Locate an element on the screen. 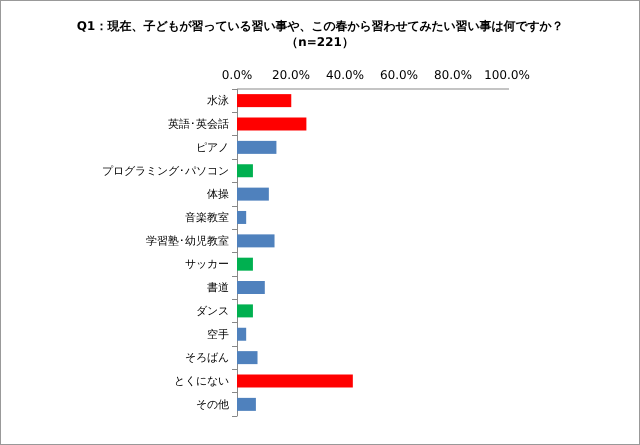  x-tick-label: 20.0% is located at coordinates (291, 75).